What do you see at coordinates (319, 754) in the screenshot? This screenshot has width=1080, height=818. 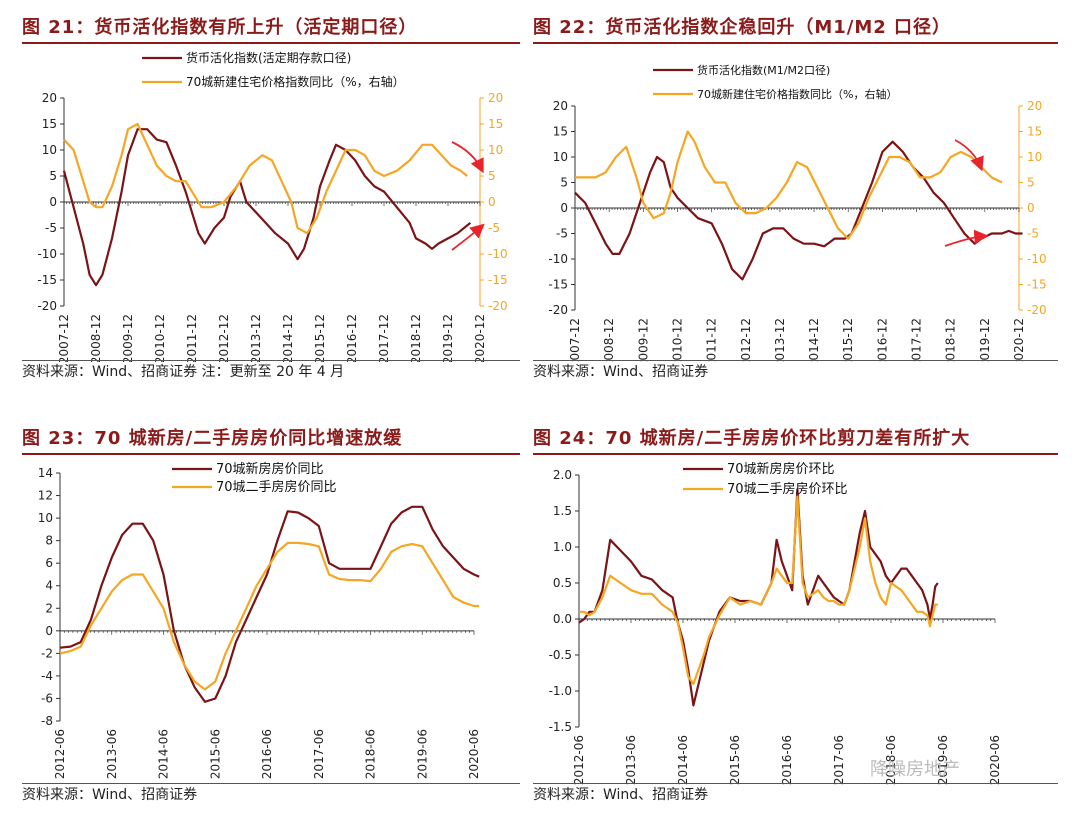 I see `x-tick-label: 2017-06` at bounding box center [319, 754].